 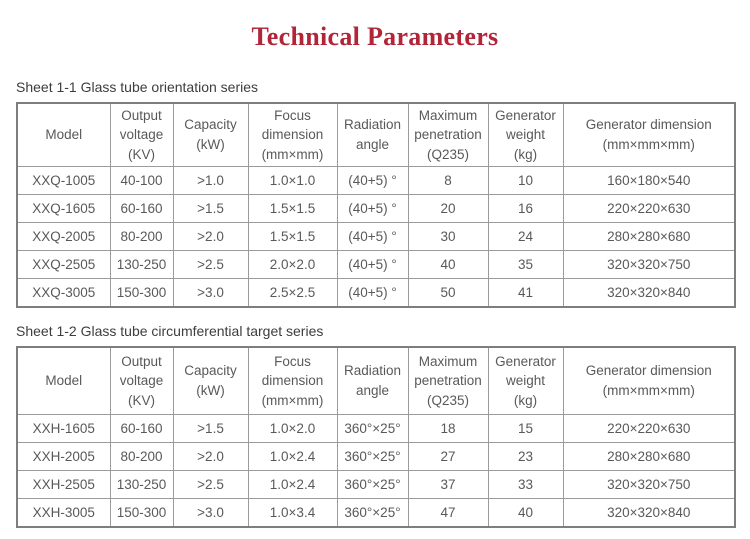 I want to click on table-cell: 8, so click(x=448, y=180).